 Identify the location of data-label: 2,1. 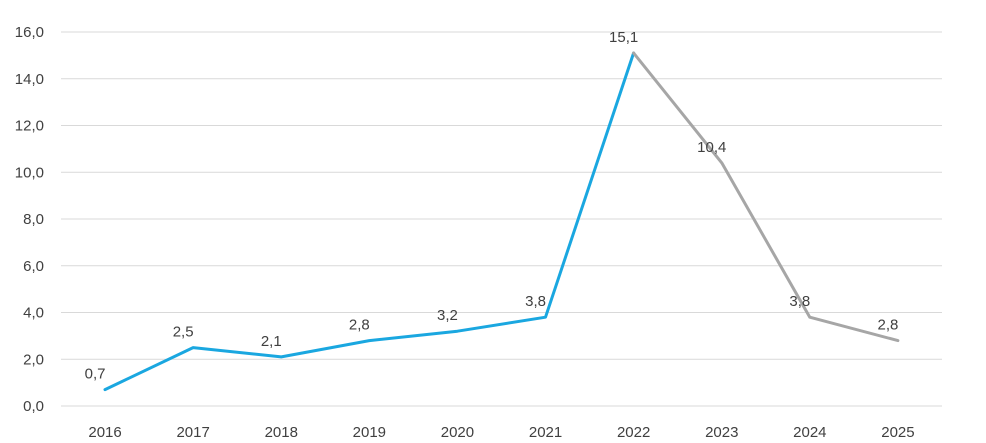
(271, 341).